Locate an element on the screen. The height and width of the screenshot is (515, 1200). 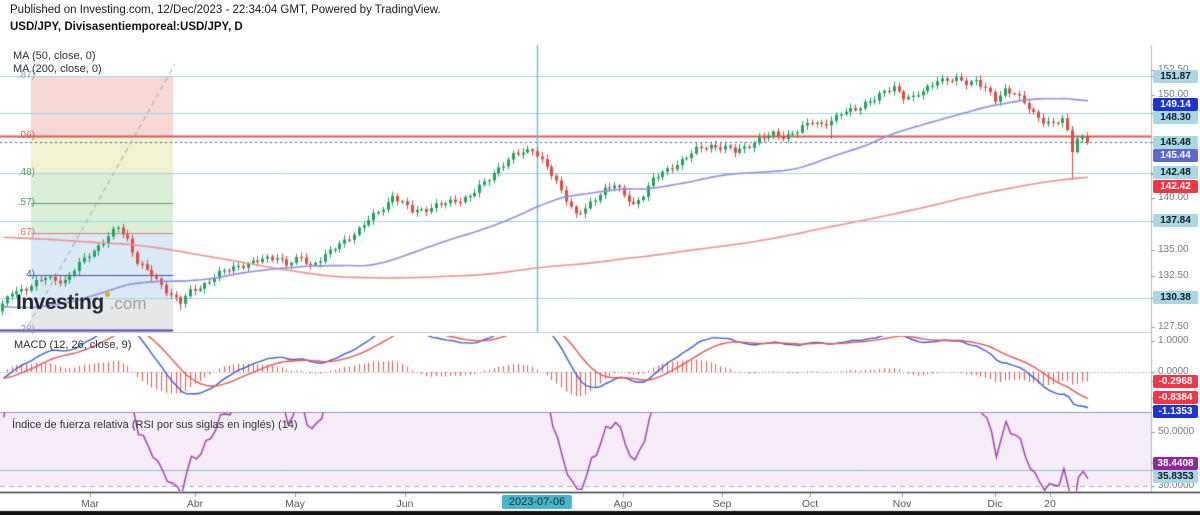
price-tick-150.00: 150.00 is located at coordinates (1173, 95).